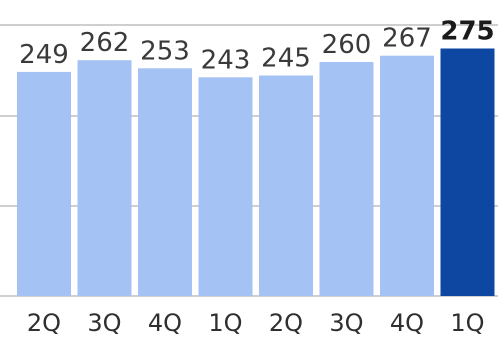 The width and height of the screenshot is (498, 337). Describe the element at coordinates (105, 43) in the screenshot. I see `value-label: 262` at that location.